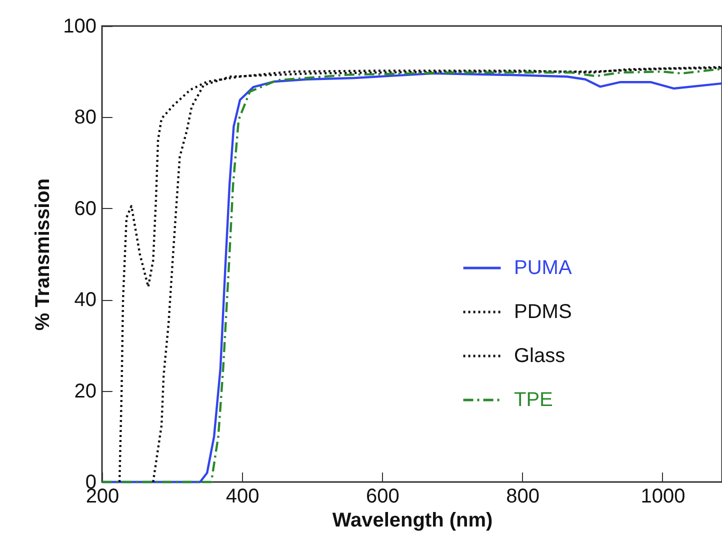 This screenshot has height=558, width=722. I want to click on y-tick-label: 60, so click(85, 209).